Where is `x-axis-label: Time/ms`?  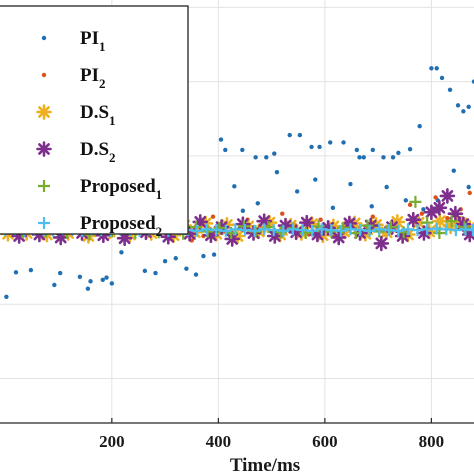 x-axis-label: Time/ms is located at coordinates (265, 464).